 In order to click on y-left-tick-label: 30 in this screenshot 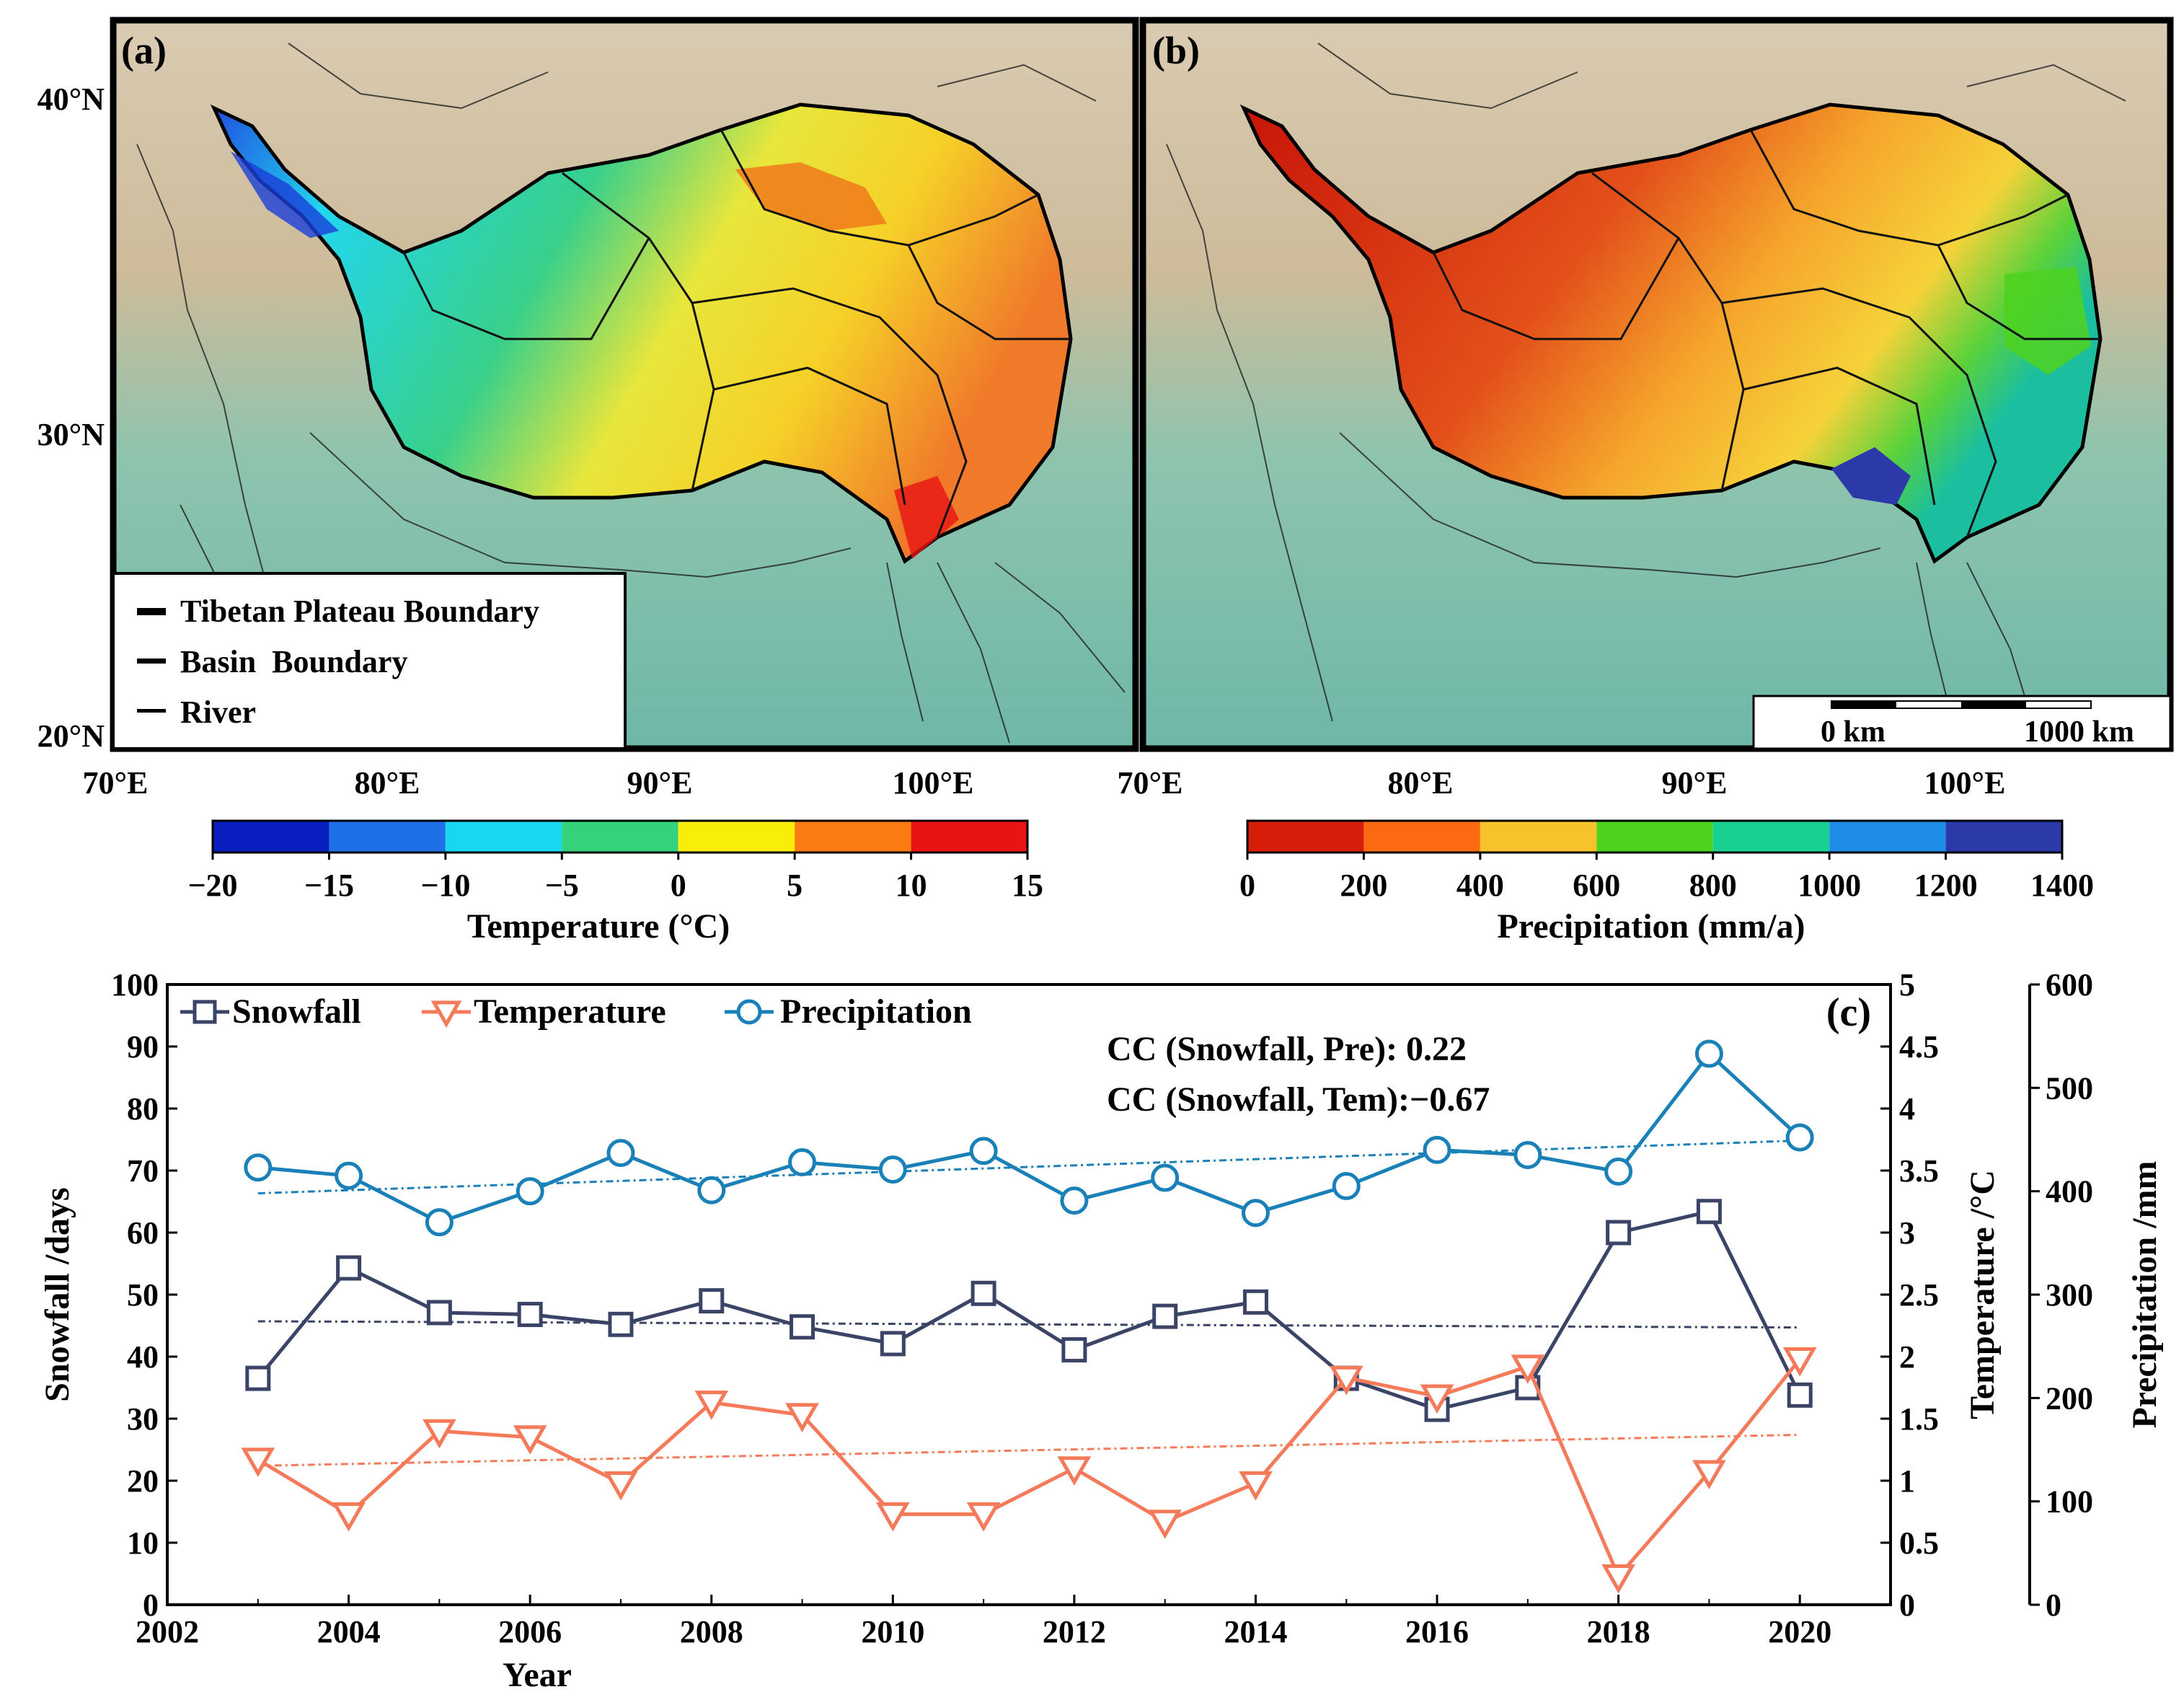, I will do `click(143, 1419)`.